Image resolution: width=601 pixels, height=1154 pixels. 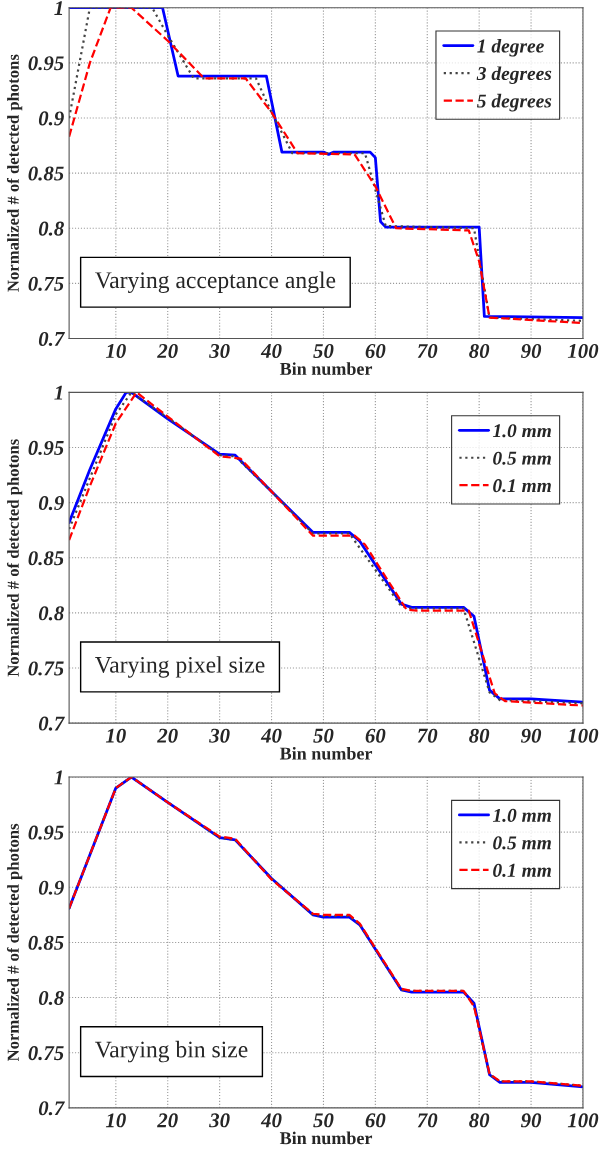 What do you see at coordinates (215, 282) in the screenshot?
I see `annotation: Varying acceptance angle` at bounding box center [215, 282].